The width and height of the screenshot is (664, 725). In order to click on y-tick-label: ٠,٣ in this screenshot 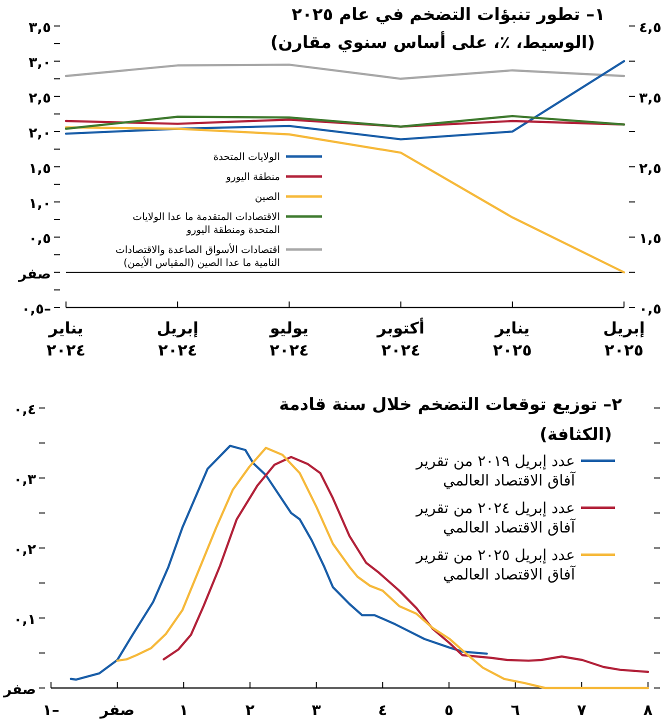, I will do `click(25, 480)`.